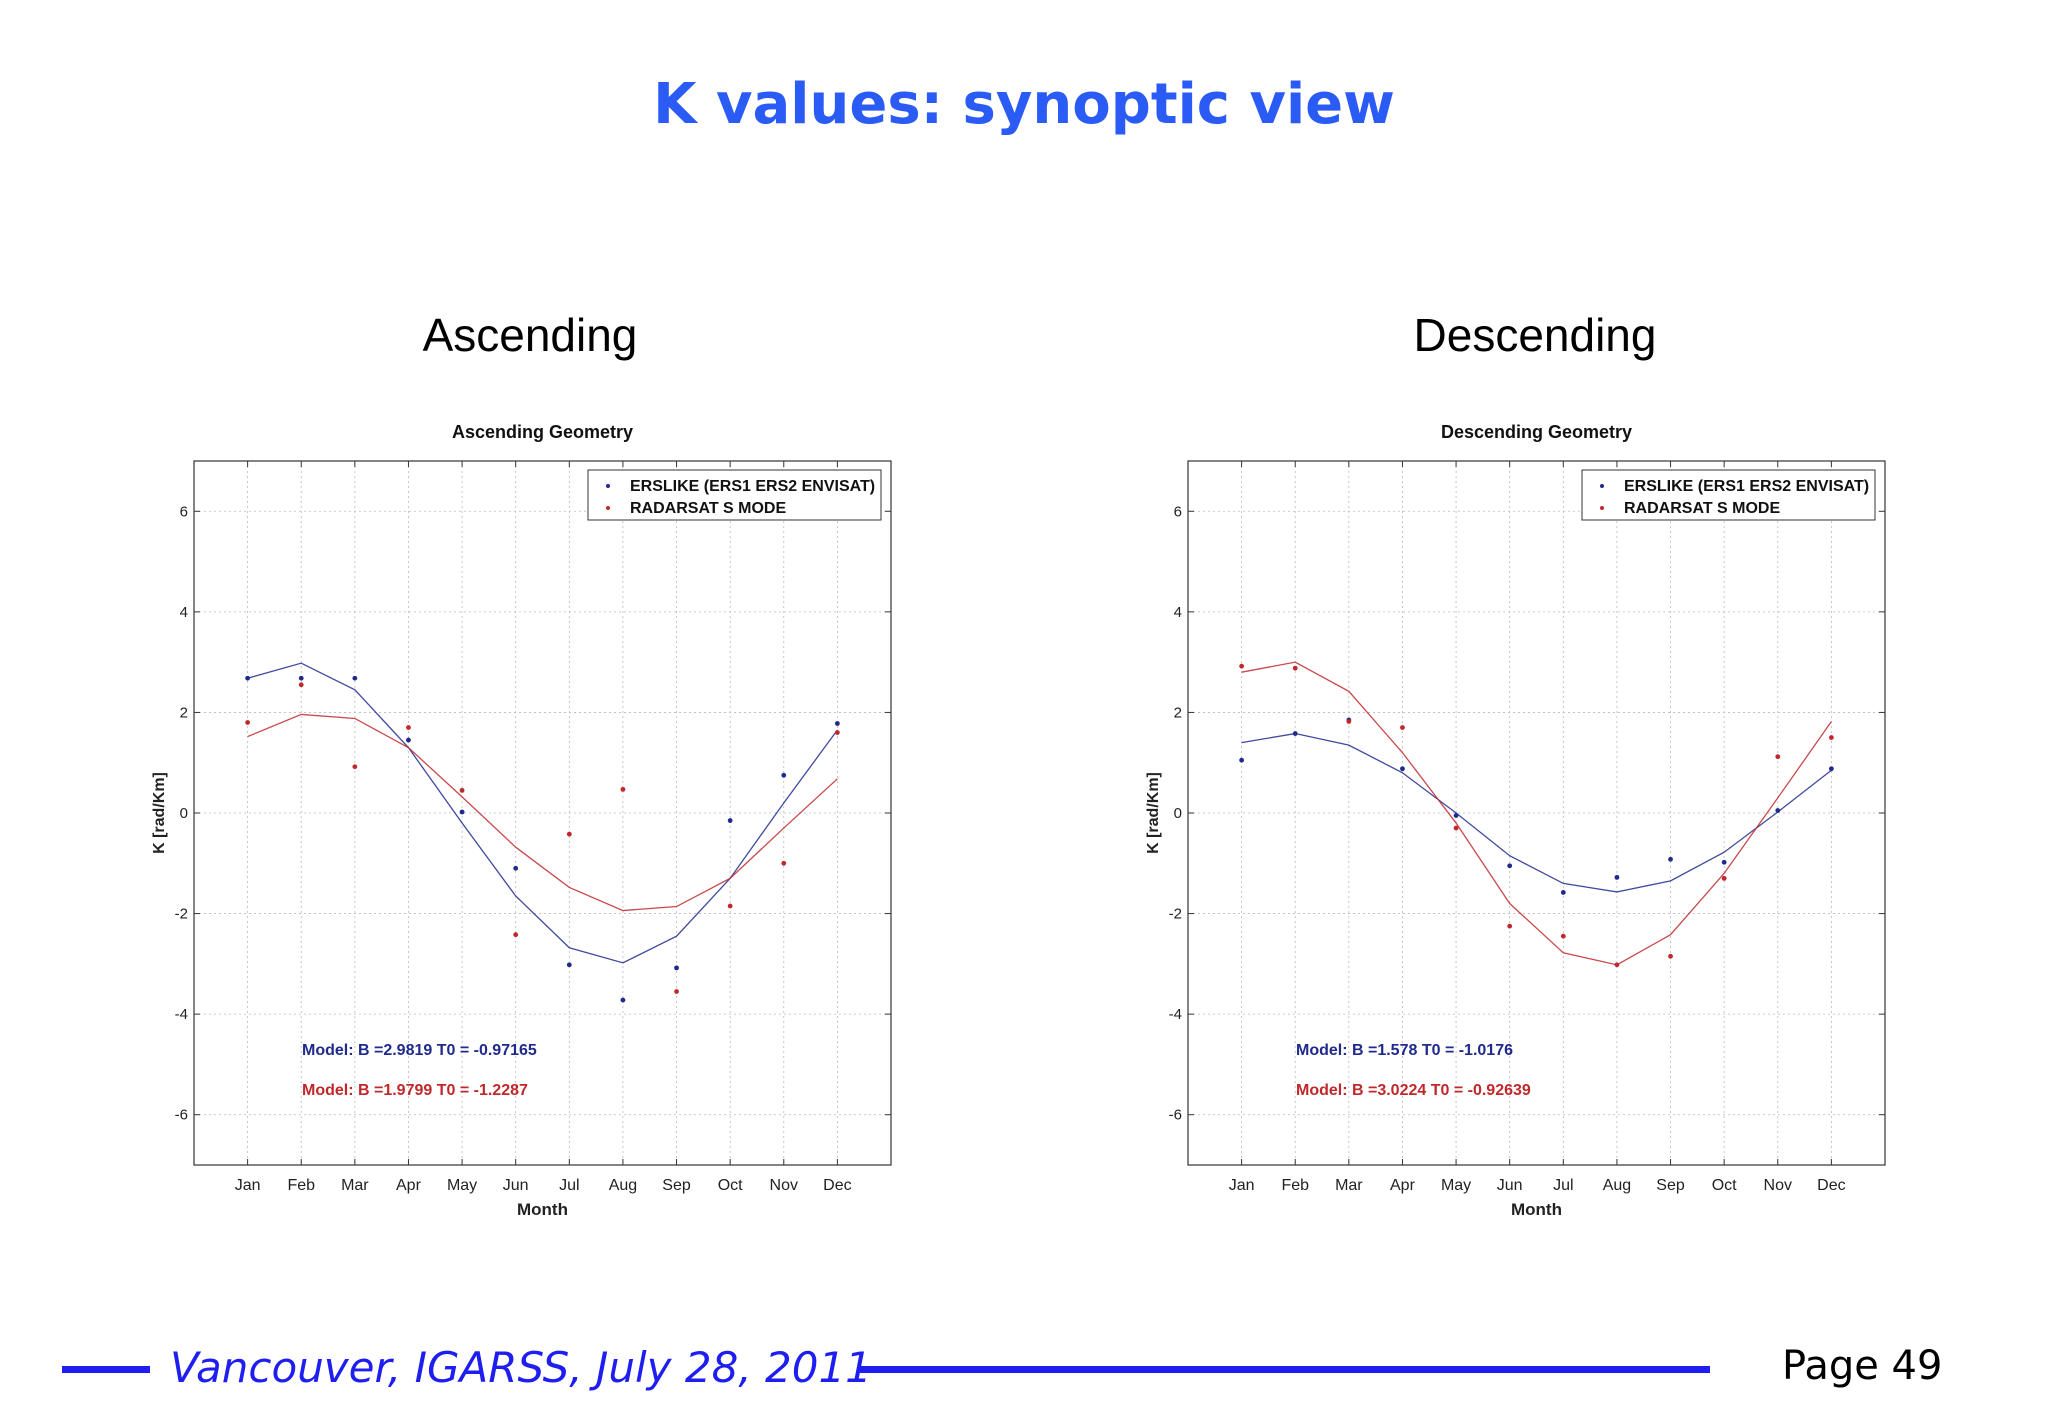 Image resolution: width=2048 pixels, height=1418 pixels. I want to click on slide-title: K values: synoptic view, so click(1024, 104).